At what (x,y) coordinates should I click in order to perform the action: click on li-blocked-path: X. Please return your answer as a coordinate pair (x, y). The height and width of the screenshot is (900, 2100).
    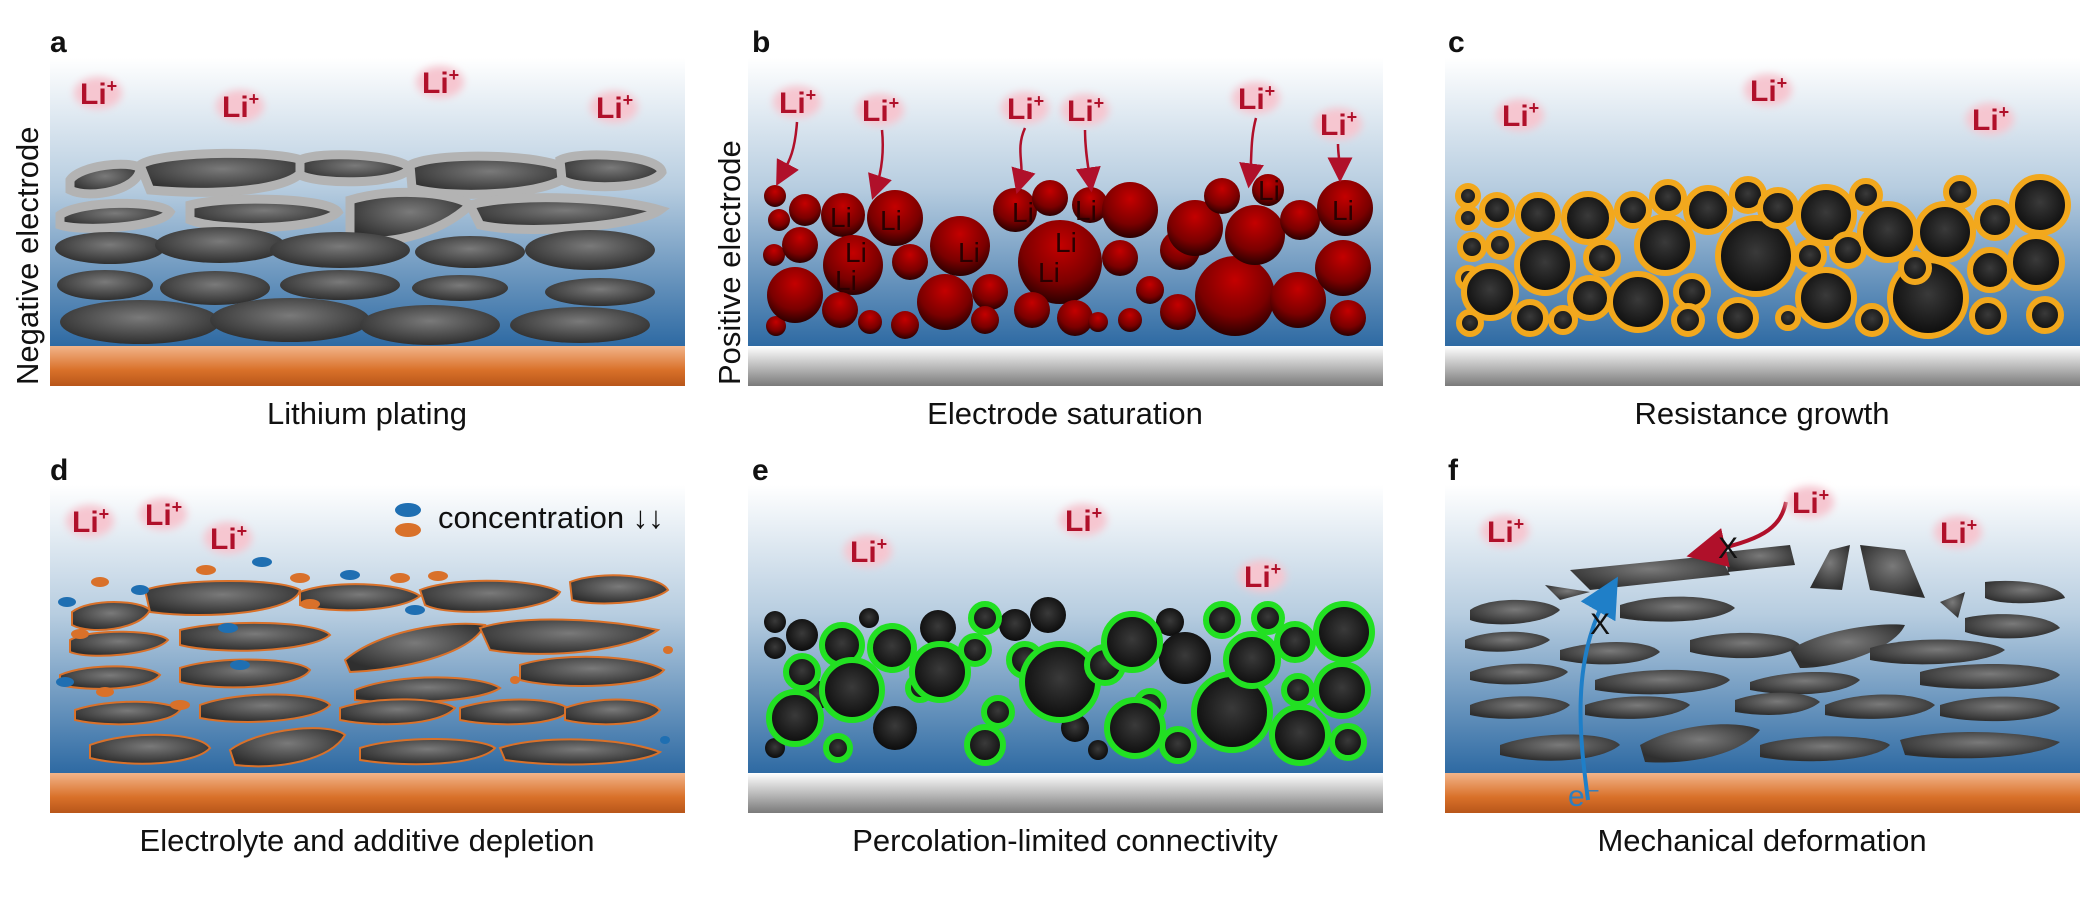
    Looking at the image, I should click on (1737, 534).